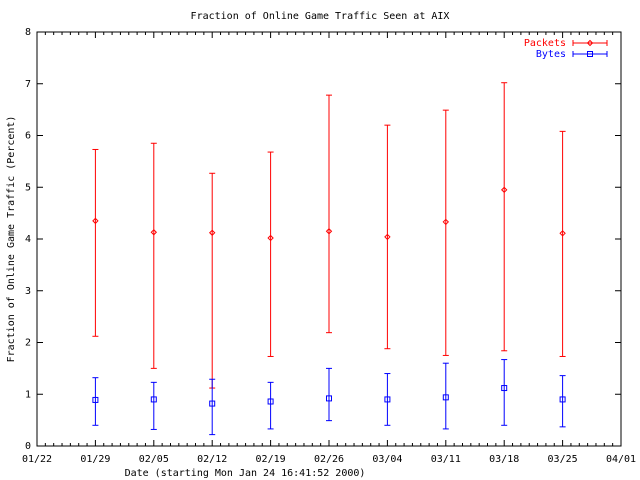  I want to click on legend-label: Bytes, so click(551, 54).